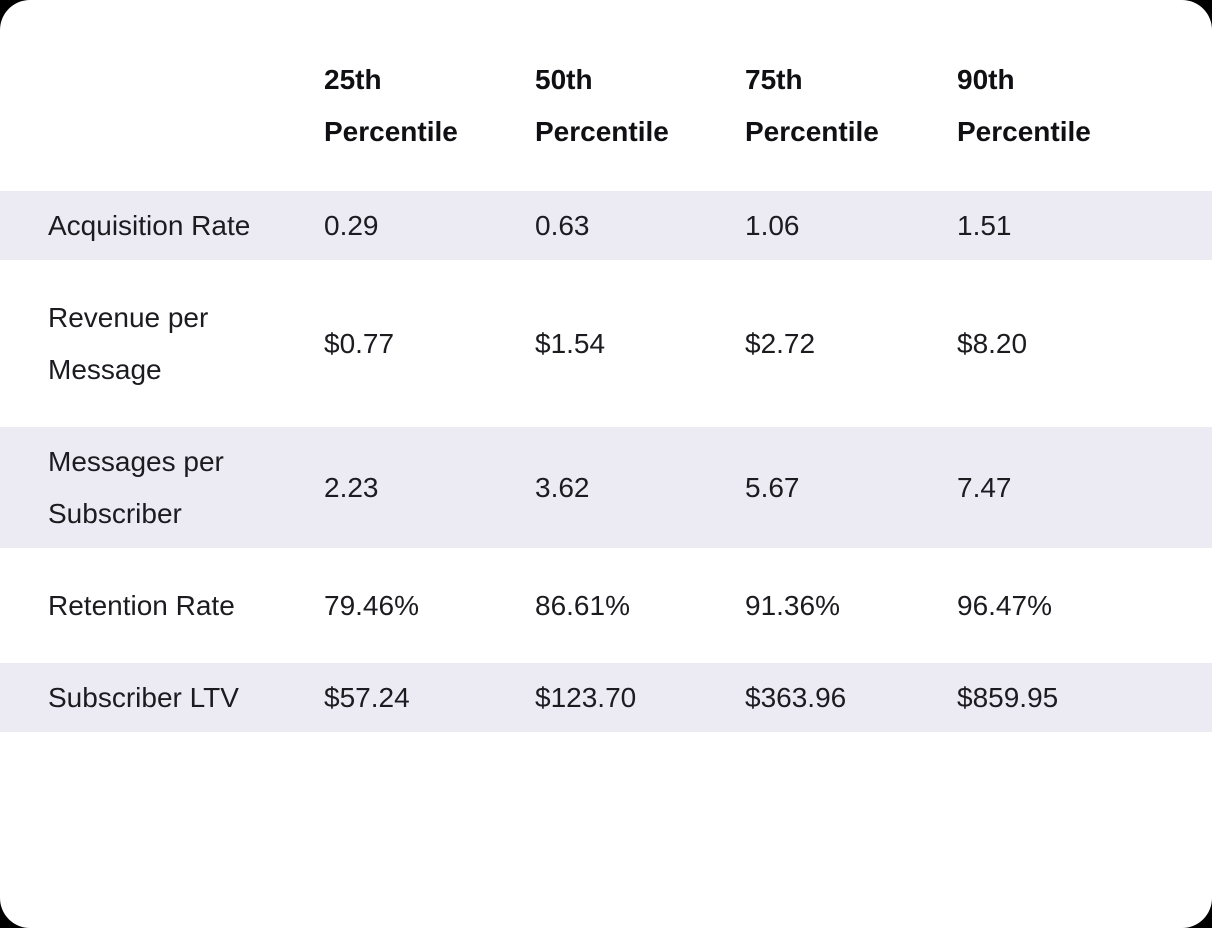 The image size is (1212, 928). What do you see at coordinates (562, 487) in the screenshot?
I see `table-cell: 3.62` at bounding box center [562, 487].